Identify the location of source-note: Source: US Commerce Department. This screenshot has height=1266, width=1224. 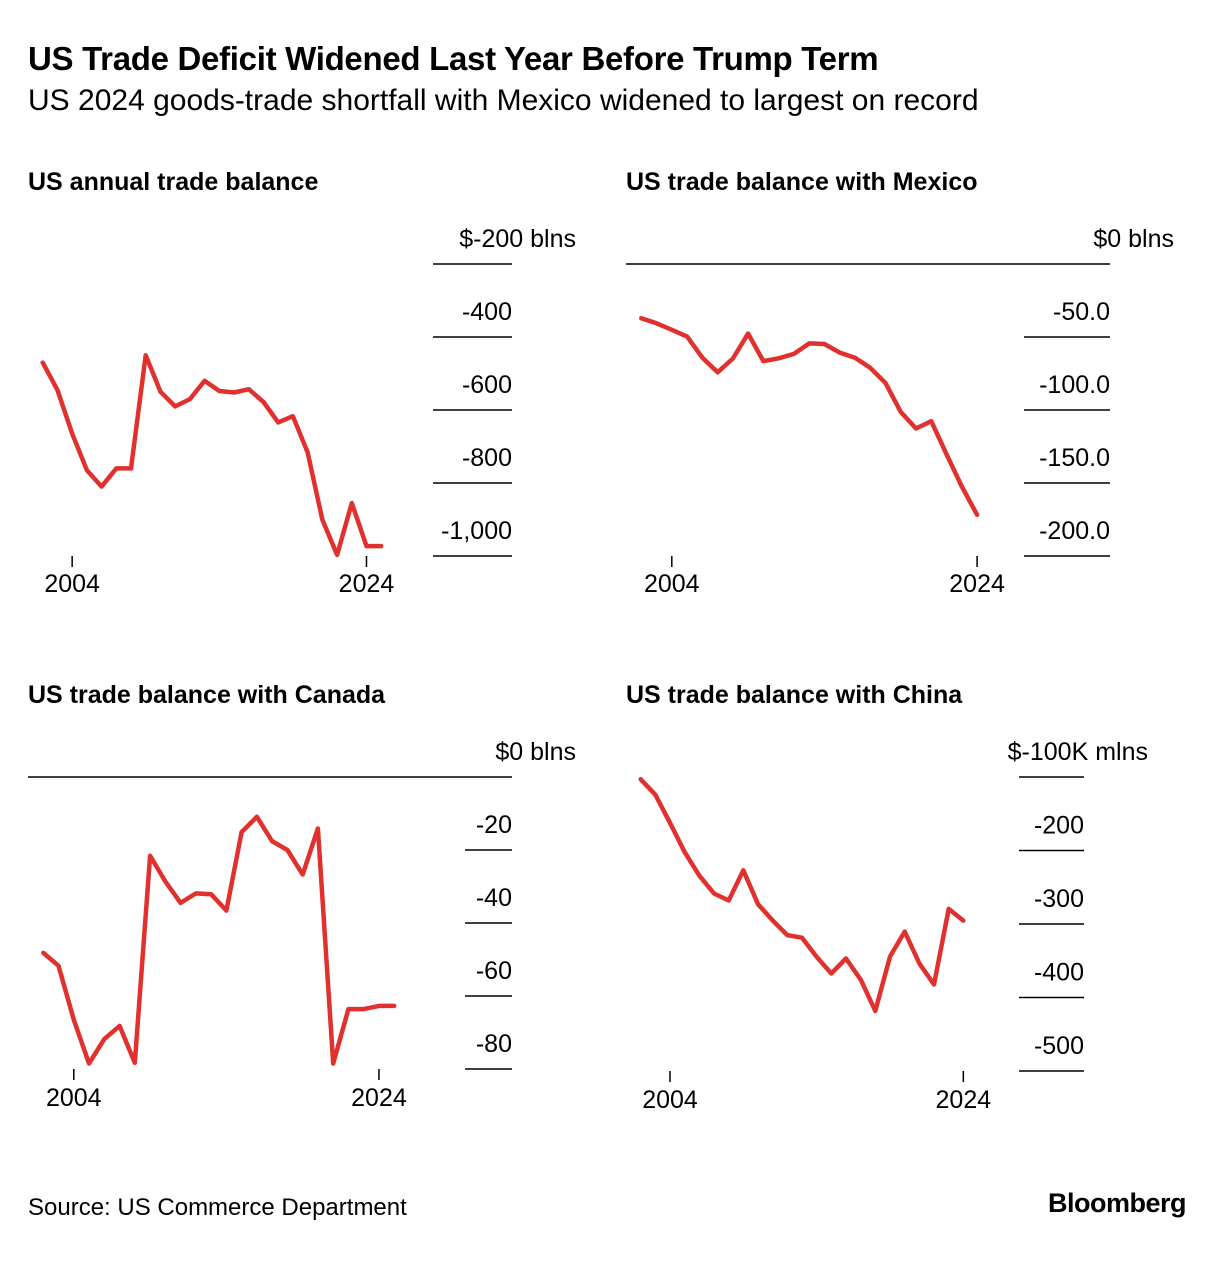
(217, 1207).